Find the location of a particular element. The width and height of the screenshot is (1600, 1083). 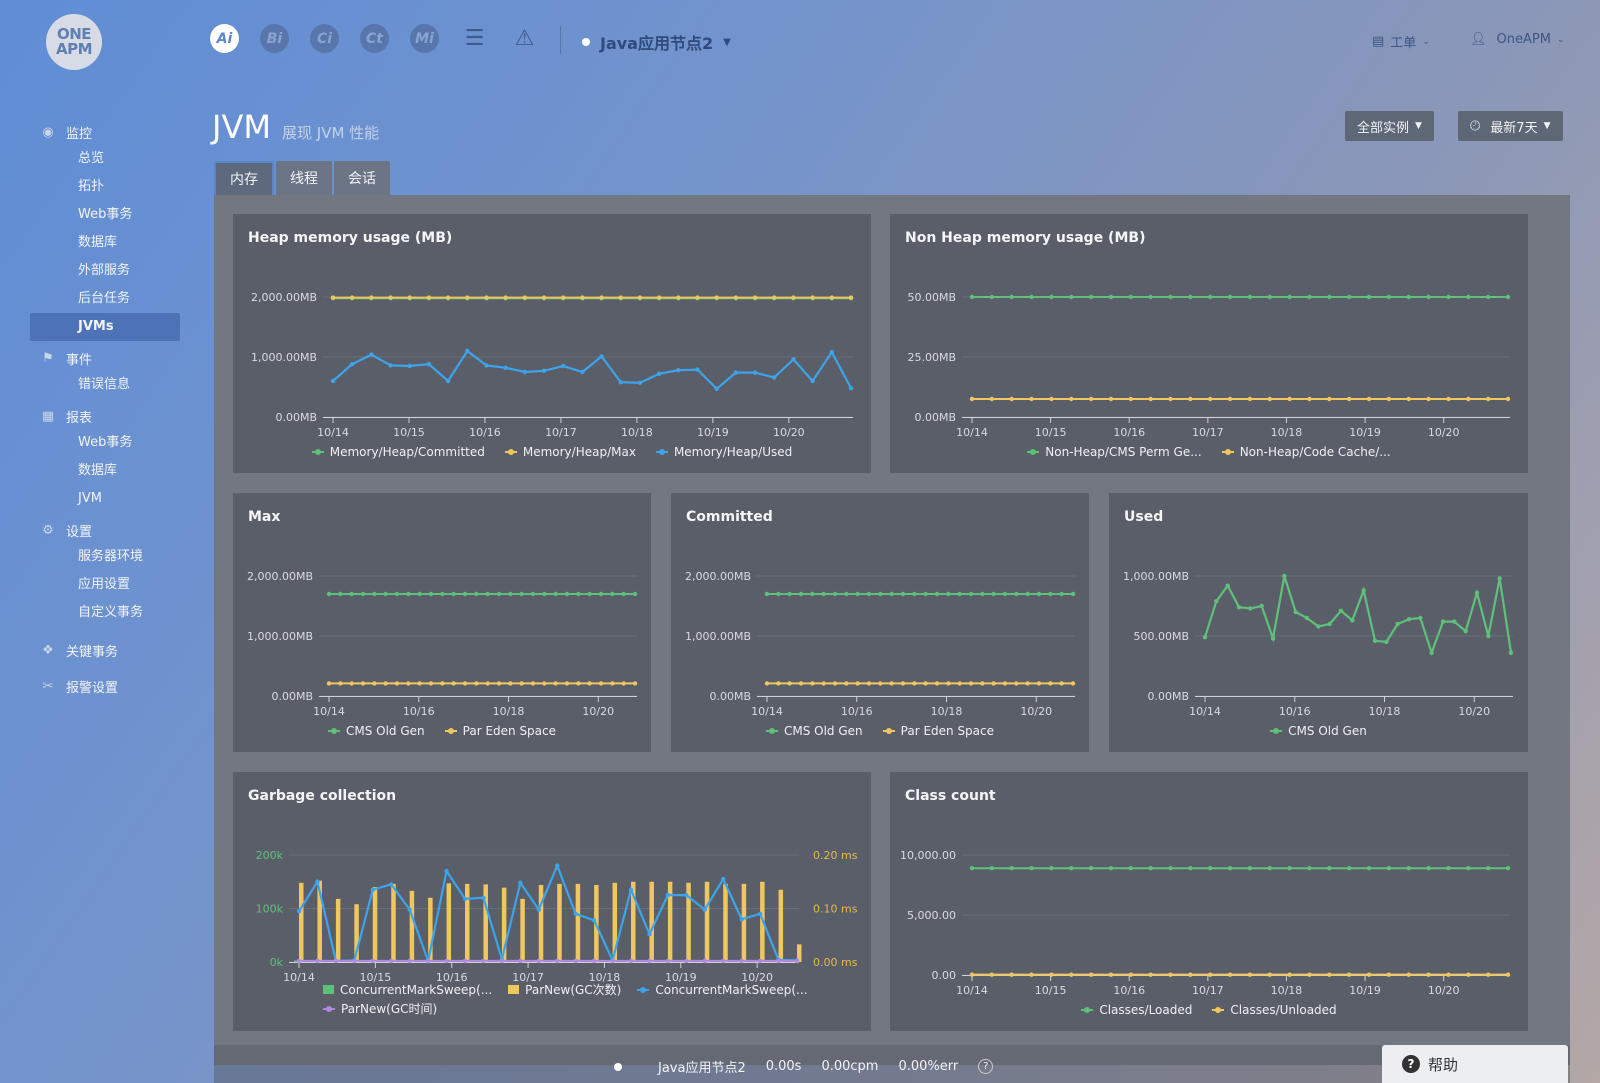

user-menu: 👤︎ OneAPM ⌄ is located at coordinates (1517, 39).